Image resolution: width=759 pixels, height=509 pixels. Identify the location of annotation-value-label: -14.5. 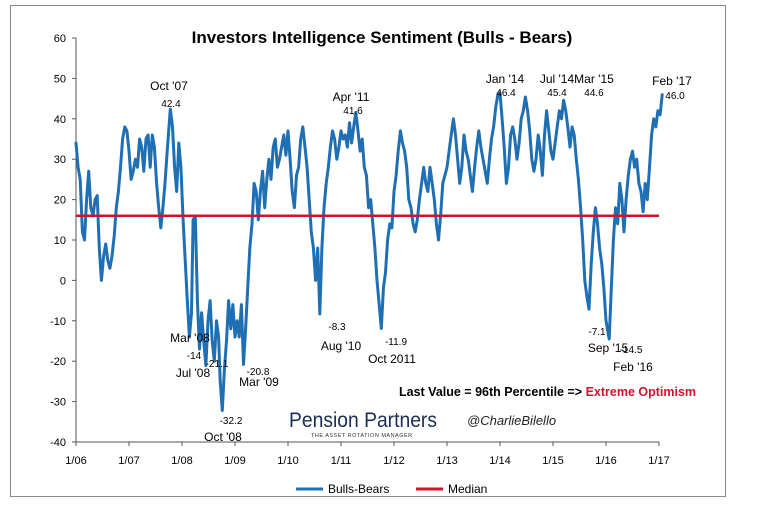
(631, 350).